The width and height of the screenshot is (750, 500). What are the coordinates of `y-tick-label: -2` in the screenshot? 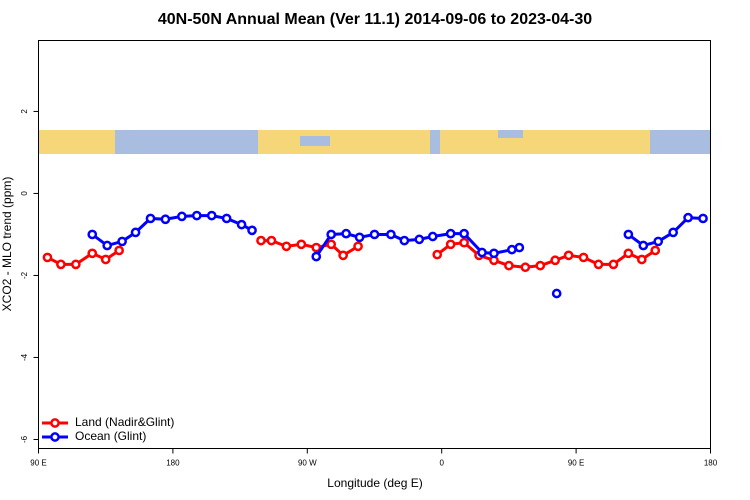 It's located at (24, 275).